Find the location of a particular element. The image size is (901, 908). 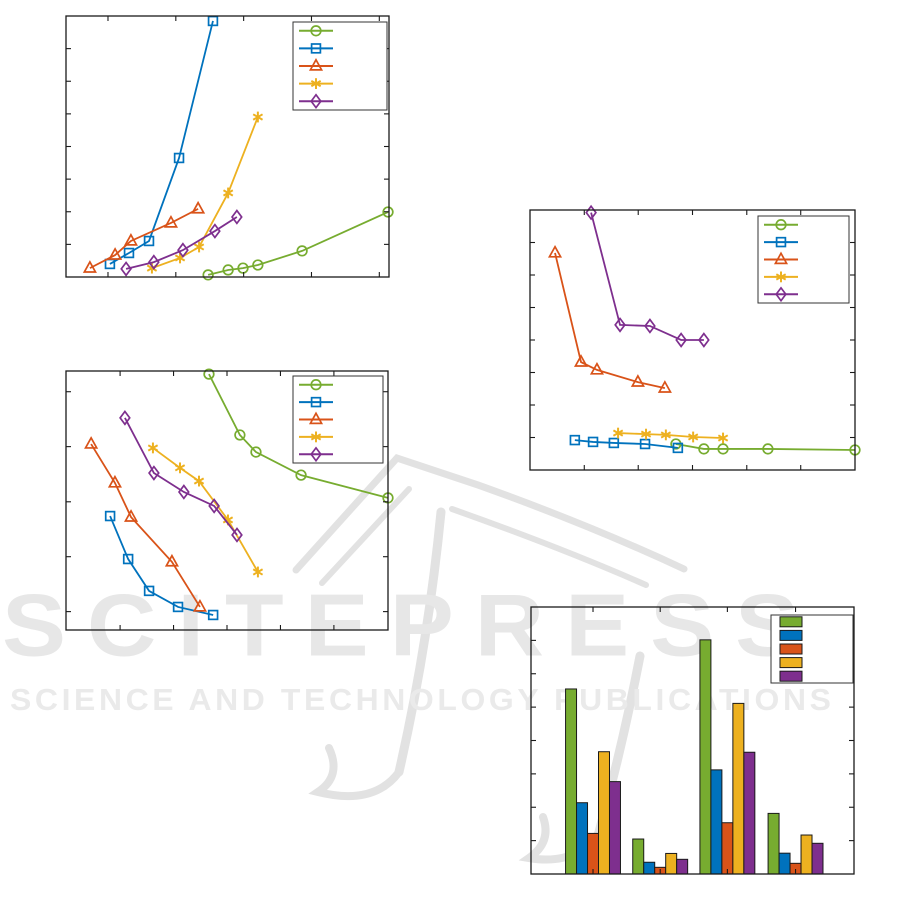

bar-chart-bottom-right is located at coordinates (692, 740).